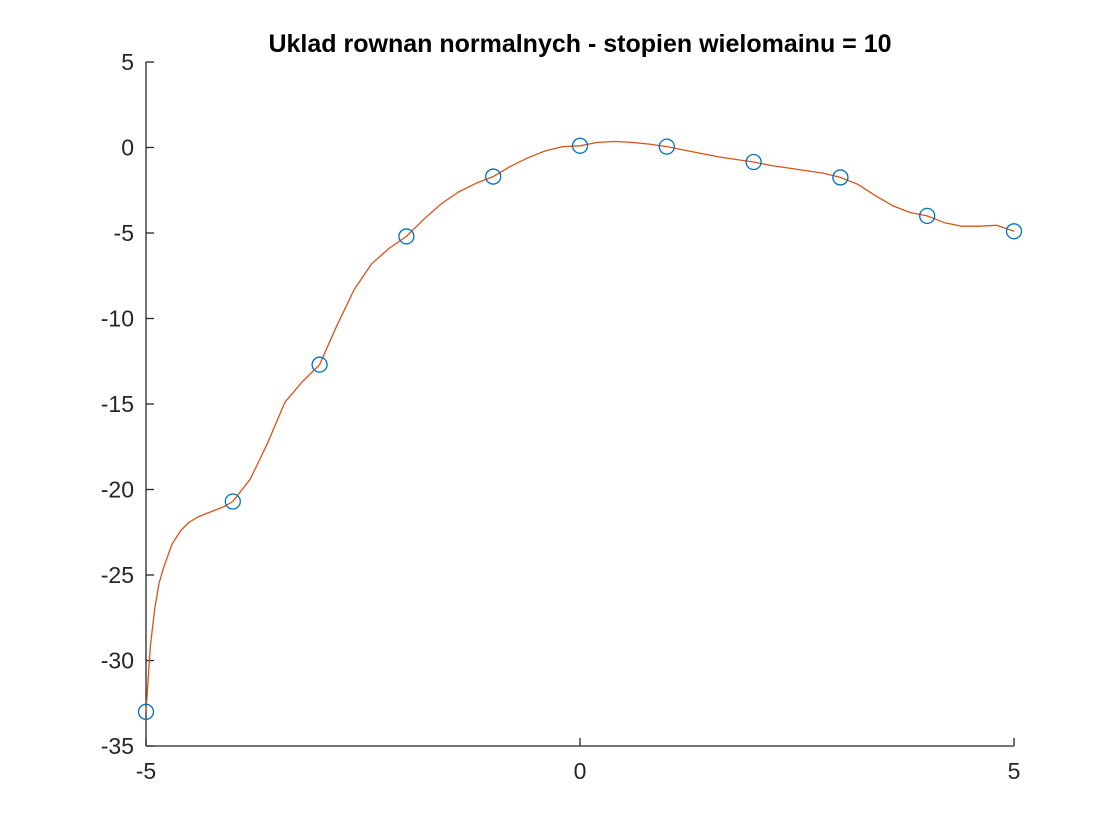 The image size is (1120, 840). What do you see at coordinates (117, 746) in the screenshot?
I see `y-tick-label: -35` at bounding box center [117, 746].